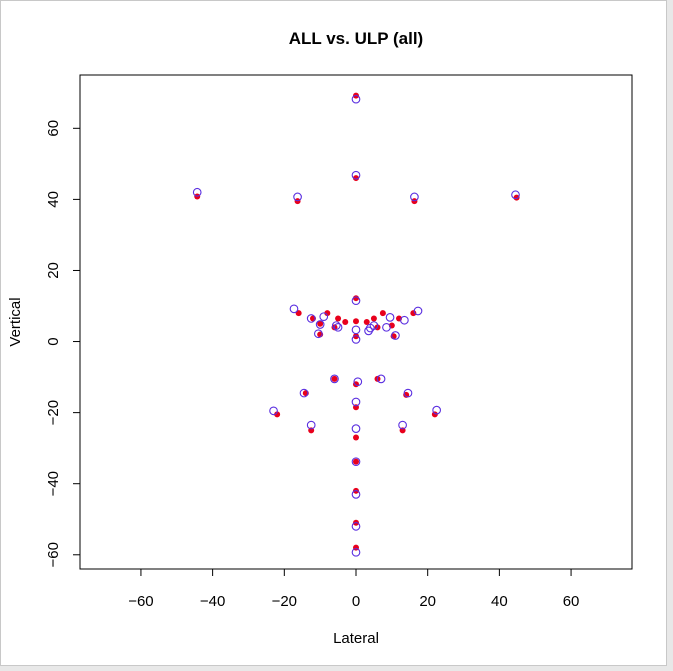 This screenshot has height=671, width=673. I want to click on x-axis: −60 −40 −20 0 20 40 60, so click(354, 589).